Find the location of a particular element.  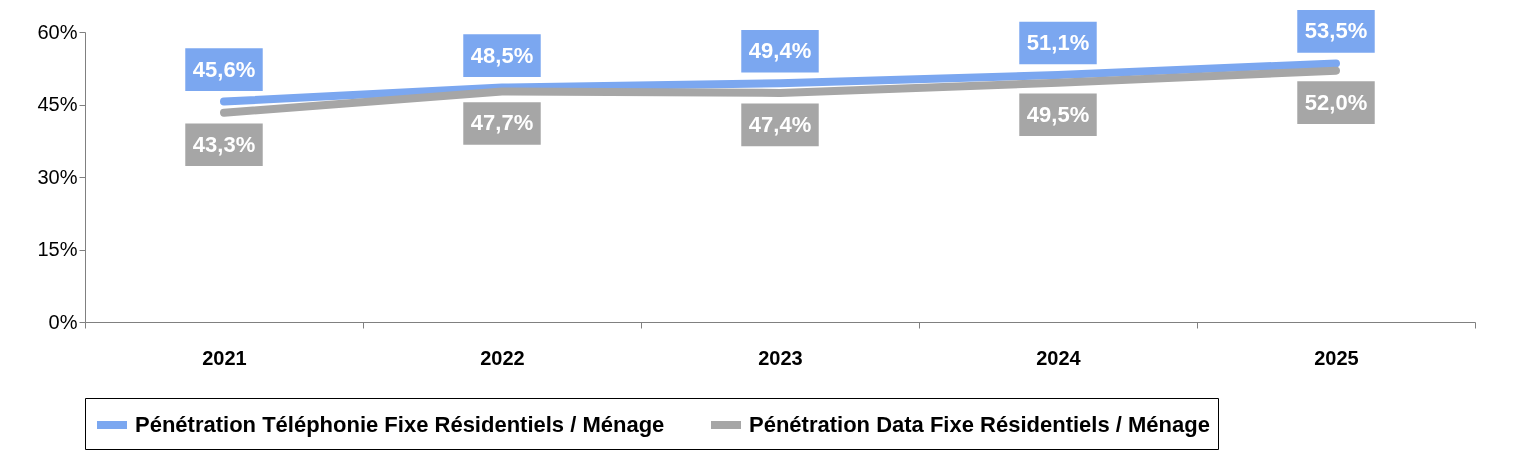

data-label: 43,3% is located at coordinates (224, 144).